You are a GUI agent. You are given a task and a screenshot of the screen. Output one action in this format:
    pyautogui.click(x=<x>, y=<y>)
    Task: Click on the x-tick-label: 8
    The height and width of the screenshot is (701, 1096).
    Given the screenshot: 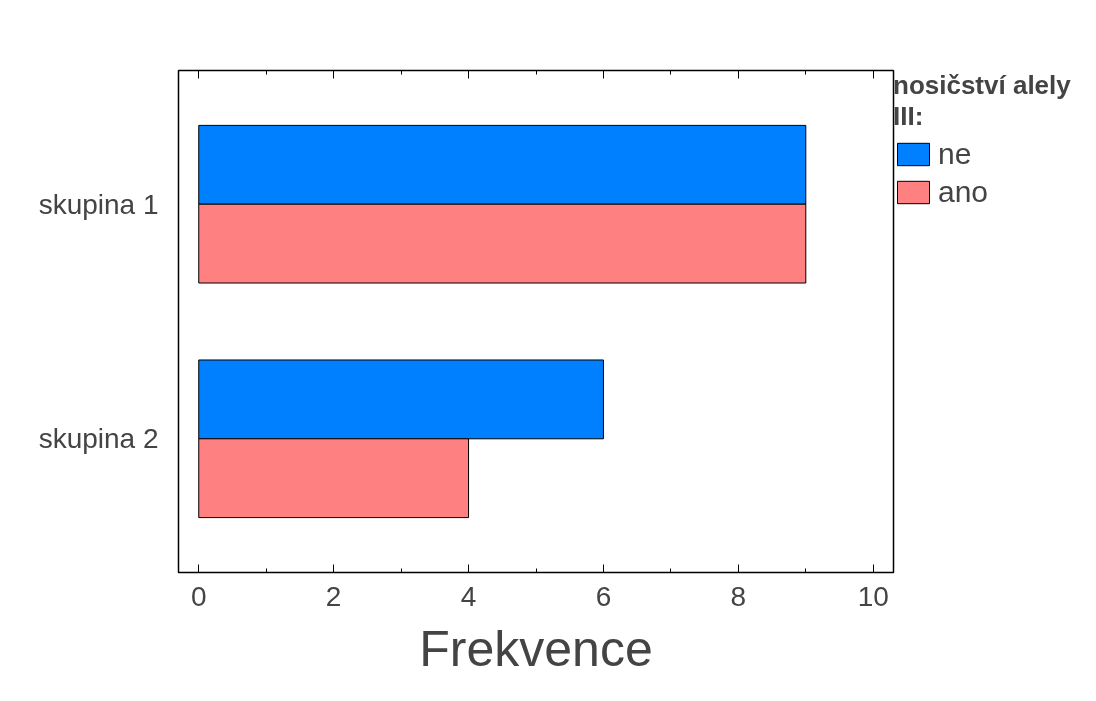 What is the action you would take?
    pyautogui.click(x=738, y=596)
    